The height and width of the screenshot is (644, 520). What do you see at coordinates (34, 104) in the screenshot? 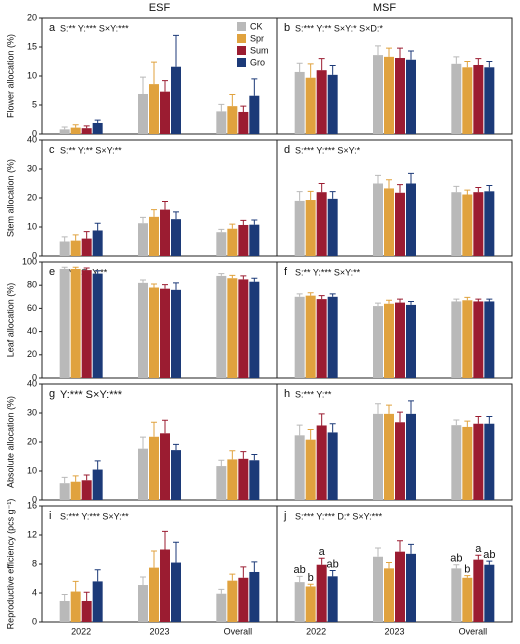
I see `y-tick-label: 5` at bounding box center [34, 104].